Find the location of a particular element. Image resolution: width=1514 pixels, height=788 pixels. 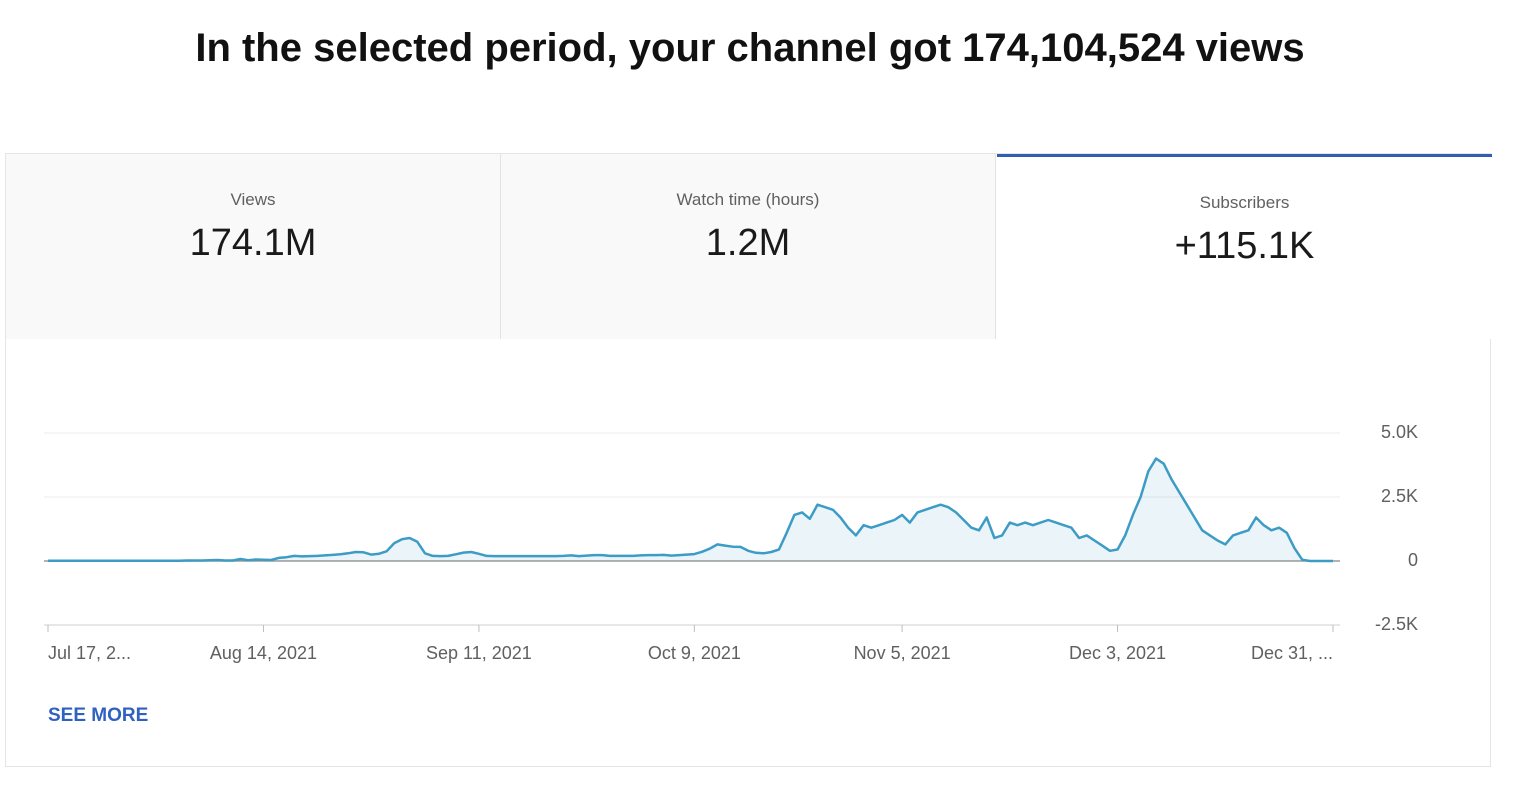

tab: Views 174.1M is located at coordinates (253, 246).